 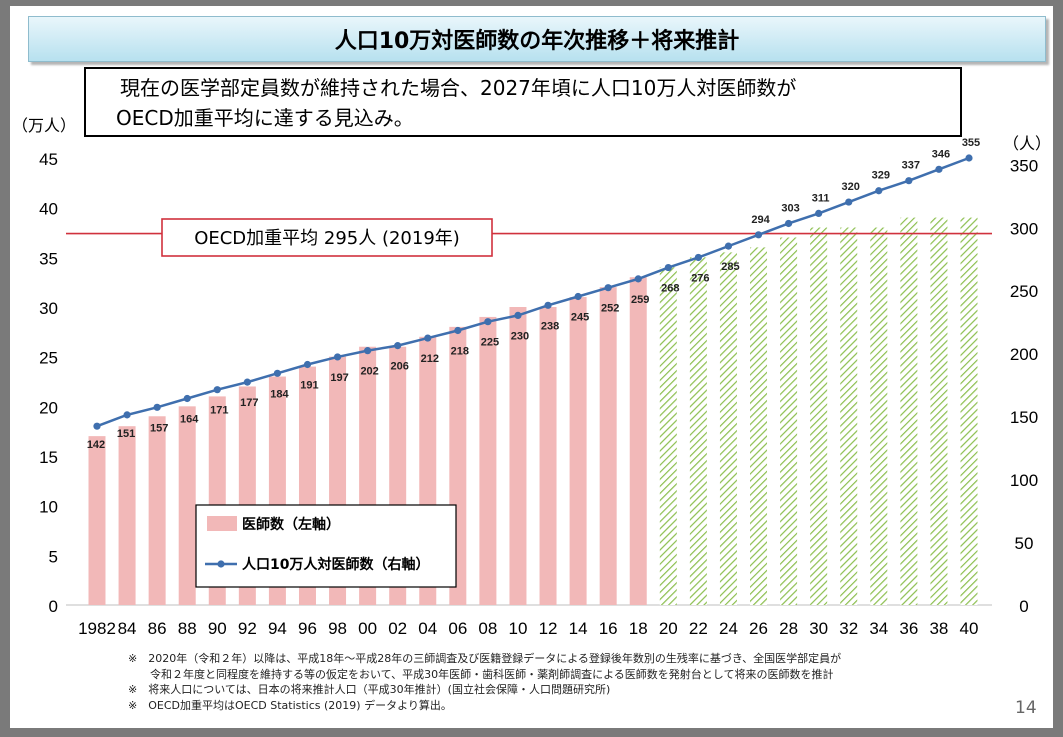 What do you see at coordinates (189, 419) in the screenshot?
I see `ratio-data-label: 164` at bounding box center [189, 419].